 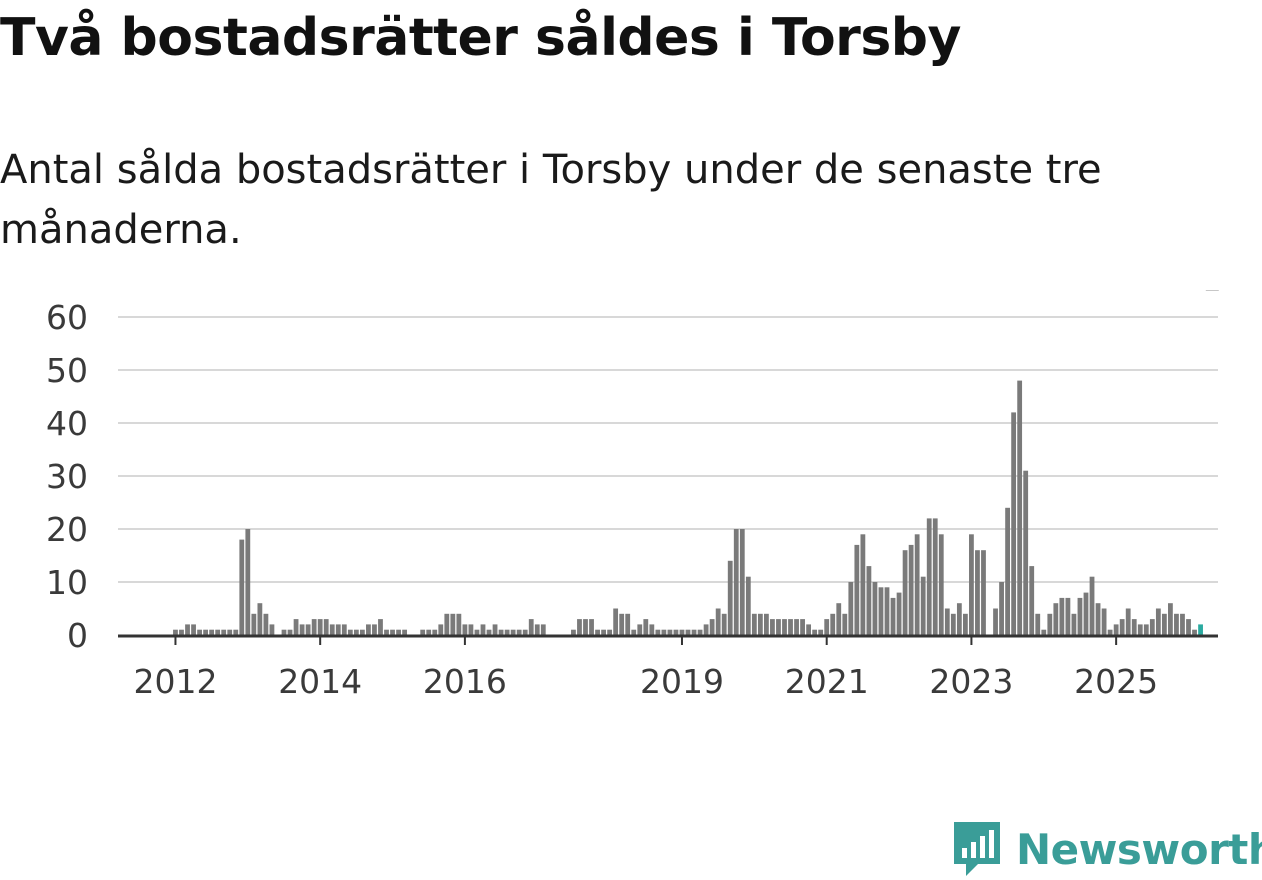 What do you see at coordinates (67, 423) in the screenshot?
I see `y-tick-label: 40` at bounding box center [67, 423].